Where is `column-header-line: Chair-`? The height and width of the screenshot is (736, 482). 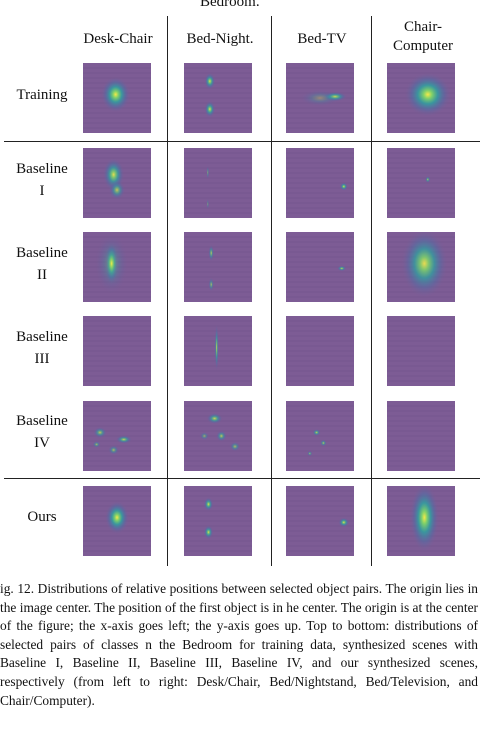 column-header-line: Chair- is located at coordinates (423, 27).